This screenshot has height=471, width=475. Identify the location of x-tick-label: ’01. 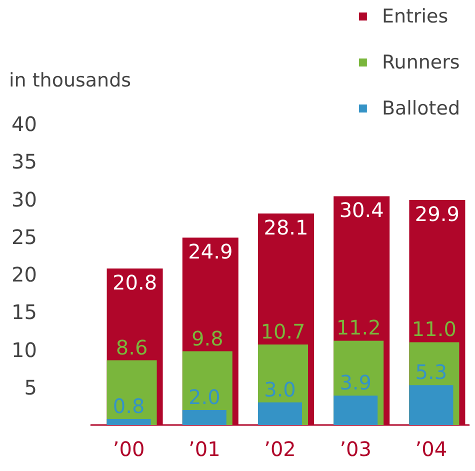
(204, 449).